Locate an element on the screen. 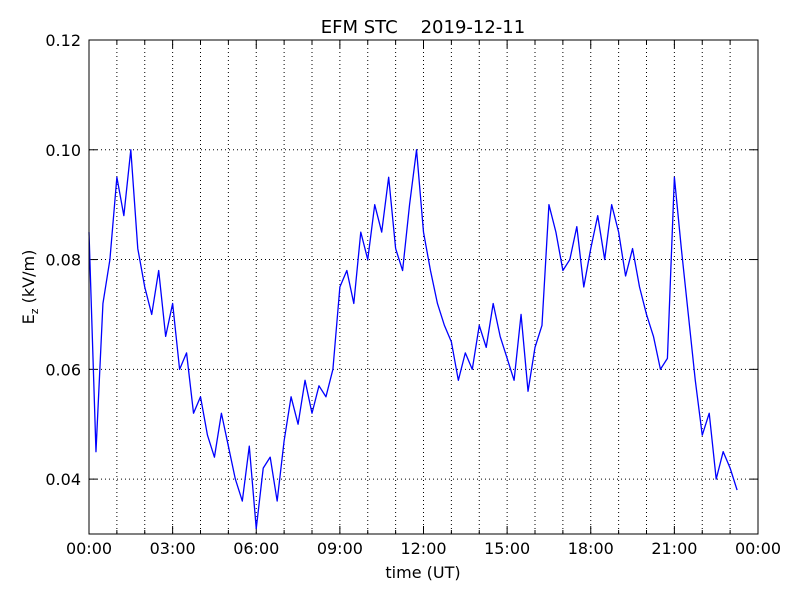  x-tick-label: 06:00 is located at coordinates (256, 548).